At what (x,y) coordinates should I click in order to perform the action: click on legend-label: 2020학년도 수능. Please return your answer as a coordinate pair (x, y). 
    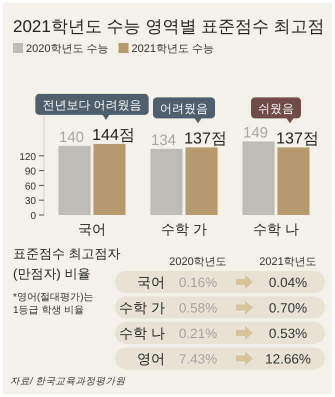
    Looking at the image, I should click on (67, 49).